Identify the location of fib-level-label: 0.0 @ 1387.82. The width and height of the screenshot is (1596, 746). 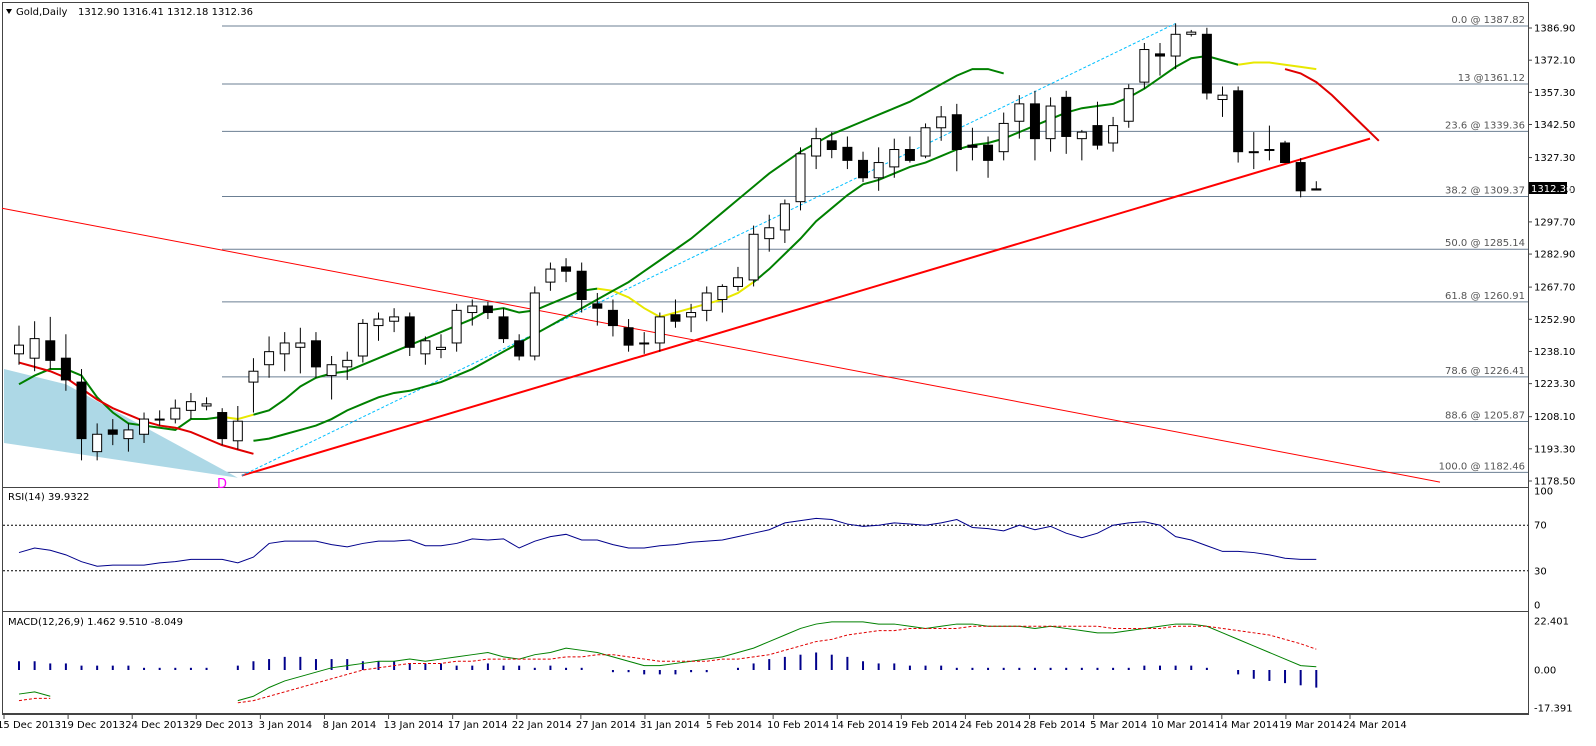
(1488, 20).